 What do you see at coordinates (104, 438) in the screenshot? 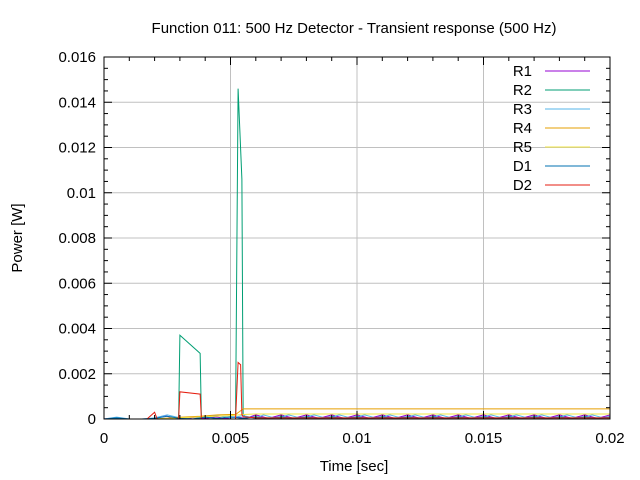
I see `x-tick-label: 0` at bounding box center [104, 438].